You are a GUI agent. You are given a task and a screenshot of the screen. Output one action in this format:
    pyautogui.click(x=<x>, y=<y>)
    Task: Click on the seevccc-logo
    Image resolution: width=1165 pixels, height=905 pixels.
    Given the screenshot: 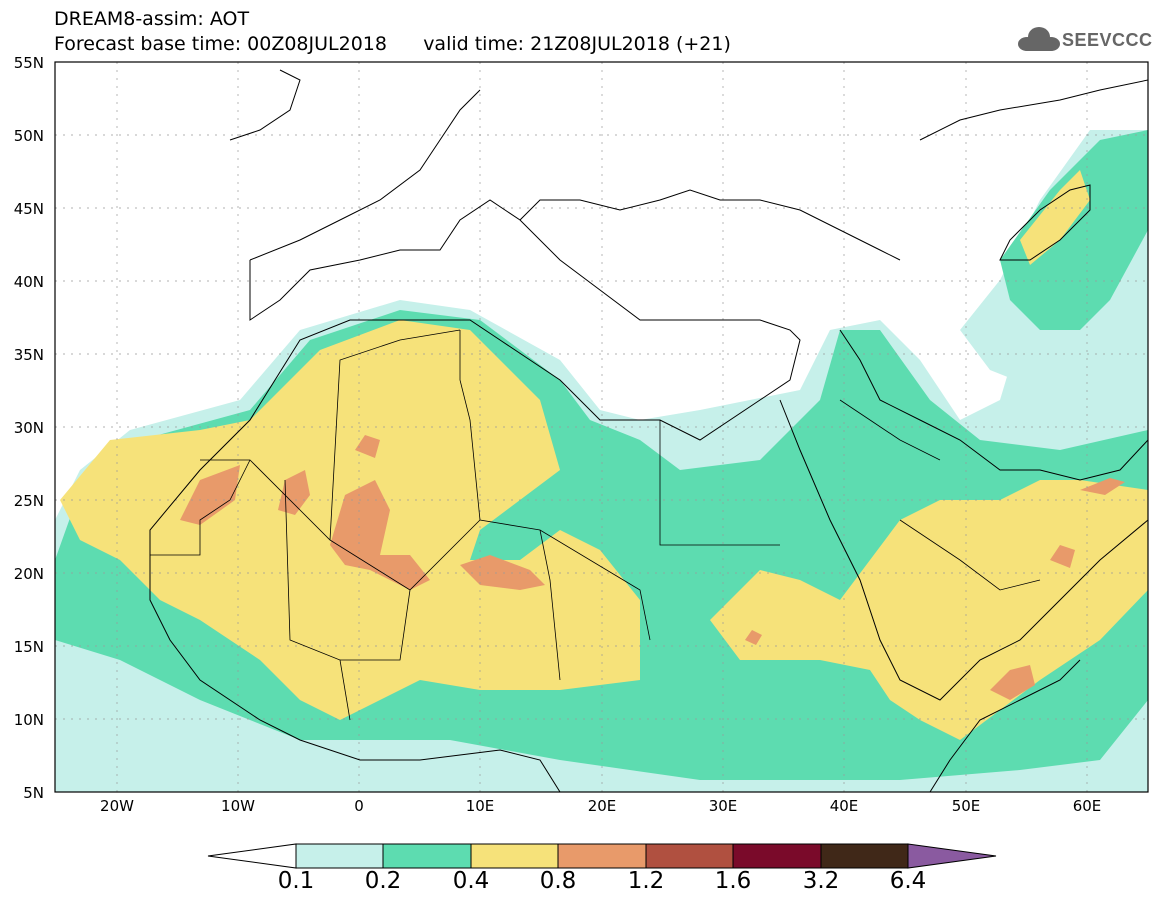 What is the action you would take?
    pyautogui.click(x=1039, y=39)
    